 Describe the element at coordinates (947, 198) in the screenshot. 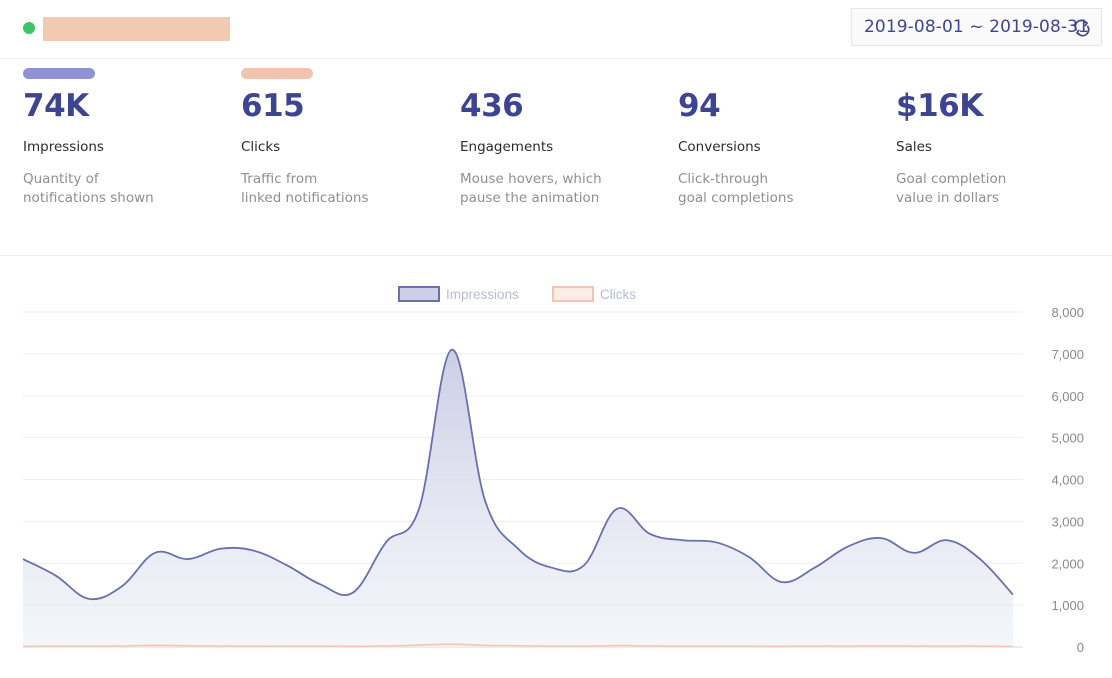

I see `stat-description-line: value in dollars` at that location.